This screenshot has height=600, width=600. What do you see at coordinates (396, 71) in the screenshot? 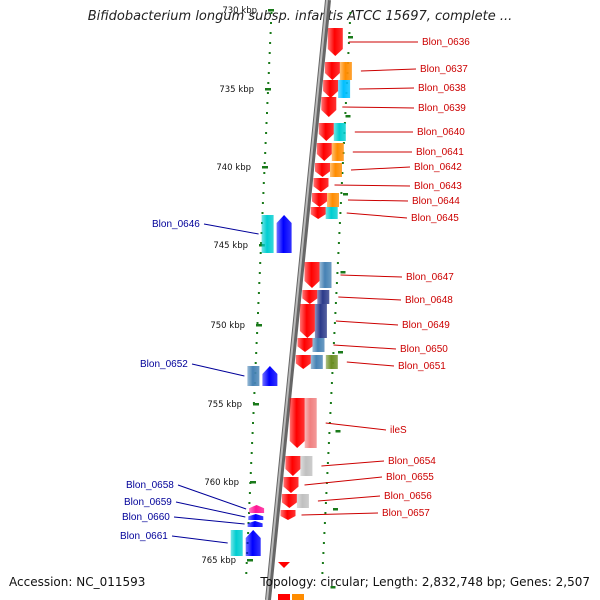
I see `gene-blon_0637: Blon_0637` at bounding box center [396, 71].